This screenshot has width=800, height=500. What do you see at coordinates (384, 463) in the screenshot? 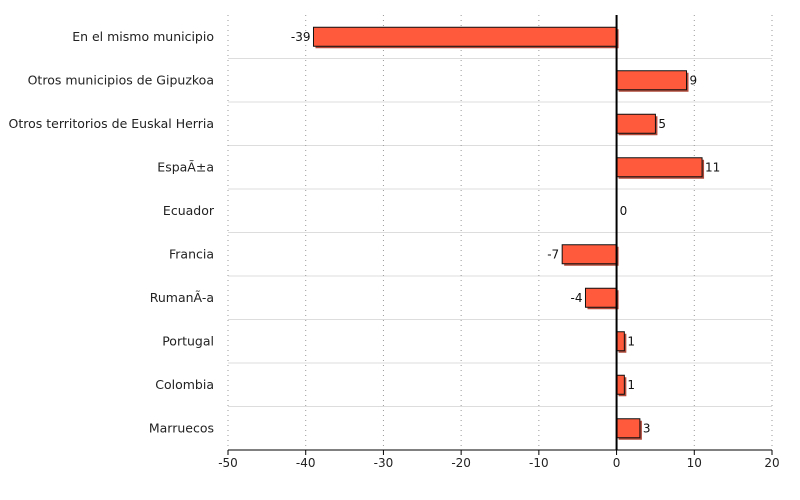
I see `x-tick-label: -30` at bounding box center [384, 463].